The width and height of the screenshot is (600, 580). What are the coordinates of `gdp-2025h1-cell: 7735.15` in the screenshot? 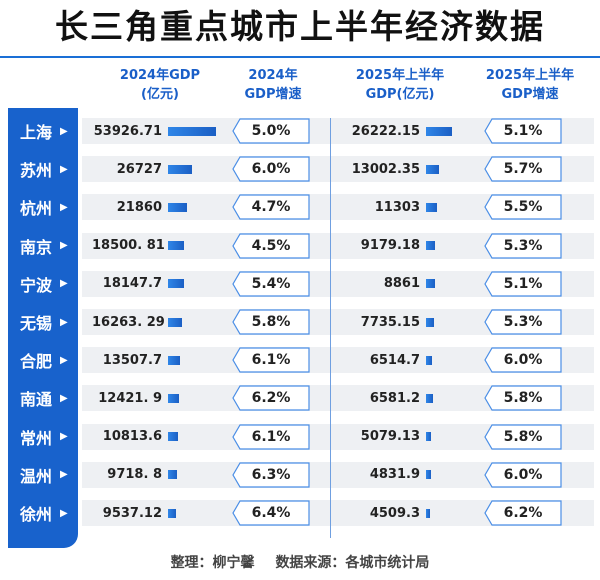 It's located at (391, 322).